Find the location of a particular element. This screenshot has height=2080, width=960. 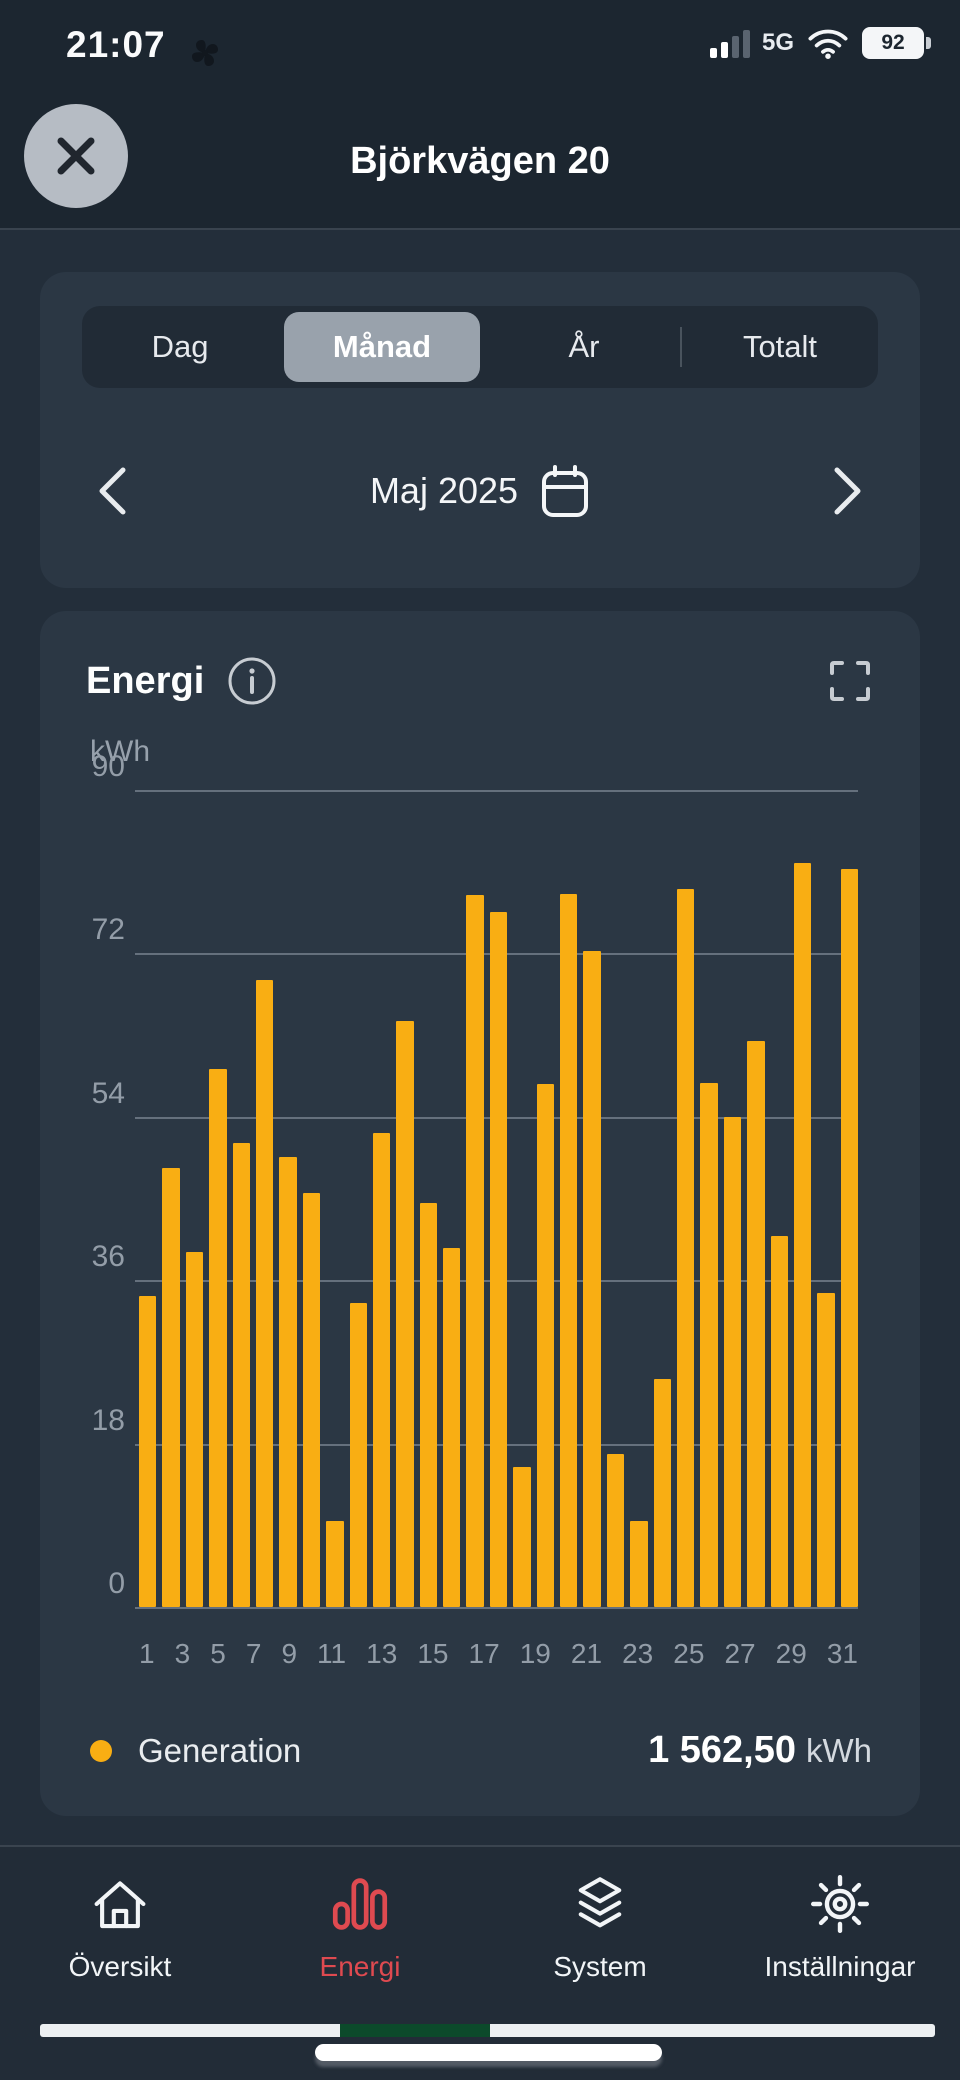

home-indicator is located at coordinates (488, 2052).